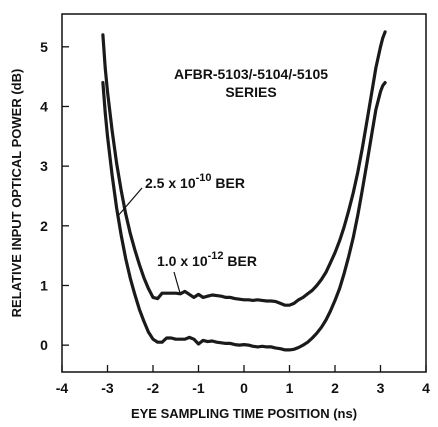  Describe the element at coordinates (44, 285) in the screenshot. I see `y-tick-label-1: 1` at that location.